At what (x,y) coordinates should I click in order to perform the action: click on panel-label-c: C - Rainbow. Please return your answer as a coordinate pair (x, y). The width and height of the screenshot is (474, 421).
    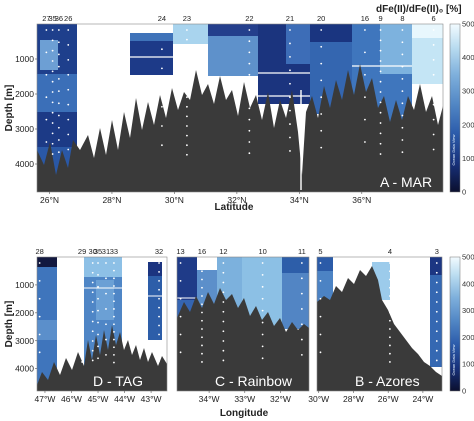
    Looking at the image, I should click on (254, 381).